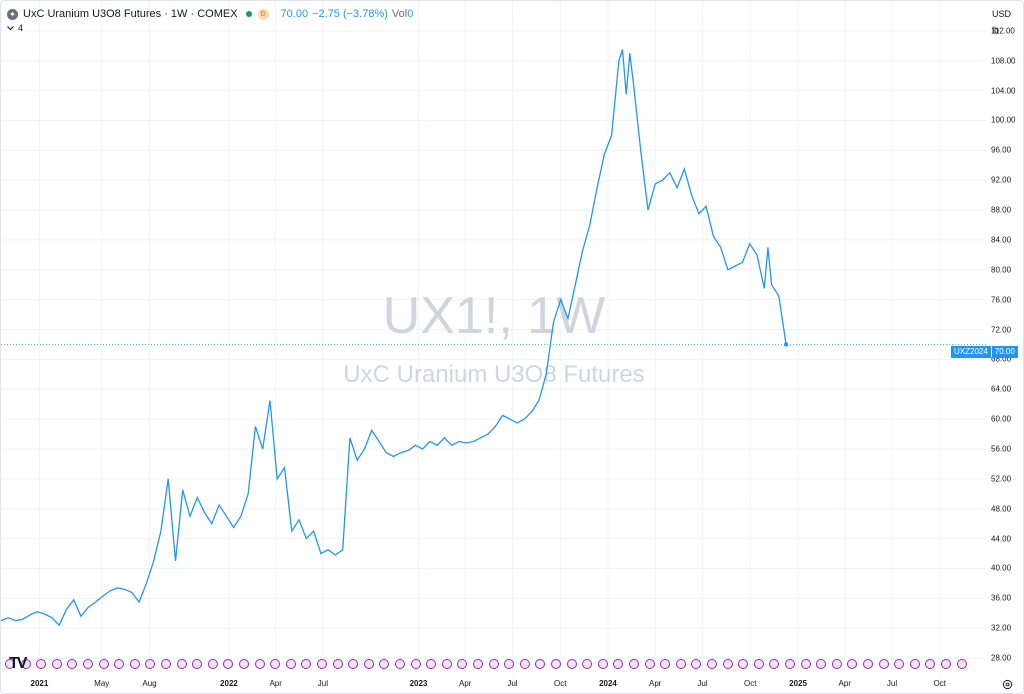 The height and width of the screenshot is (694, 1024). Describe the element at coordinates (1001, 419) in the screenshot. I see `y-tick-label: 60.00` at that location.